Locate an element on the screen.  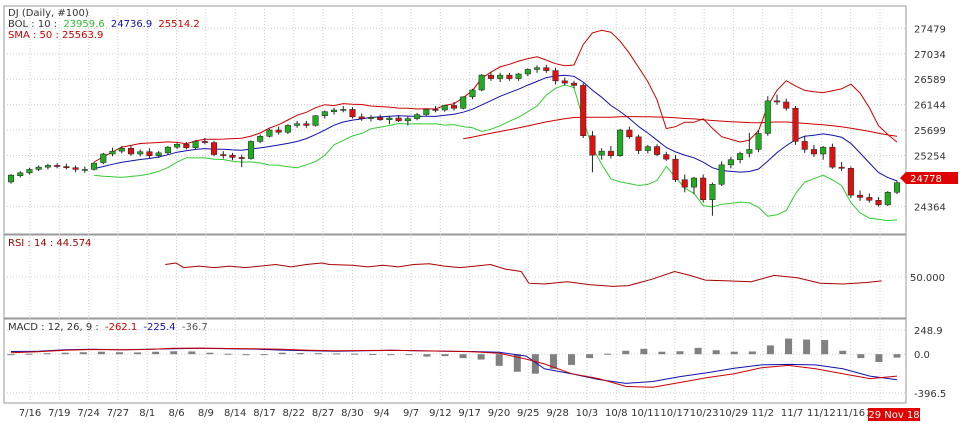
x-tick-label: 7/16 is located at coordinates (30, 413).